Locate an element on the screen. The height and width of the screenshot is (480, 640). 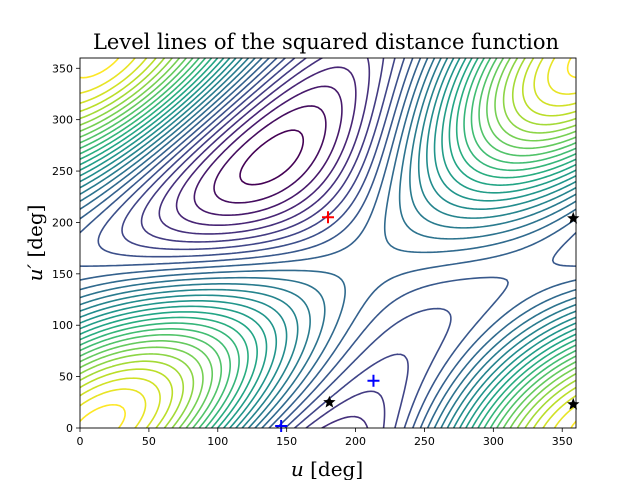
x-tick-label: 150 is located at coordinates (286, 441).